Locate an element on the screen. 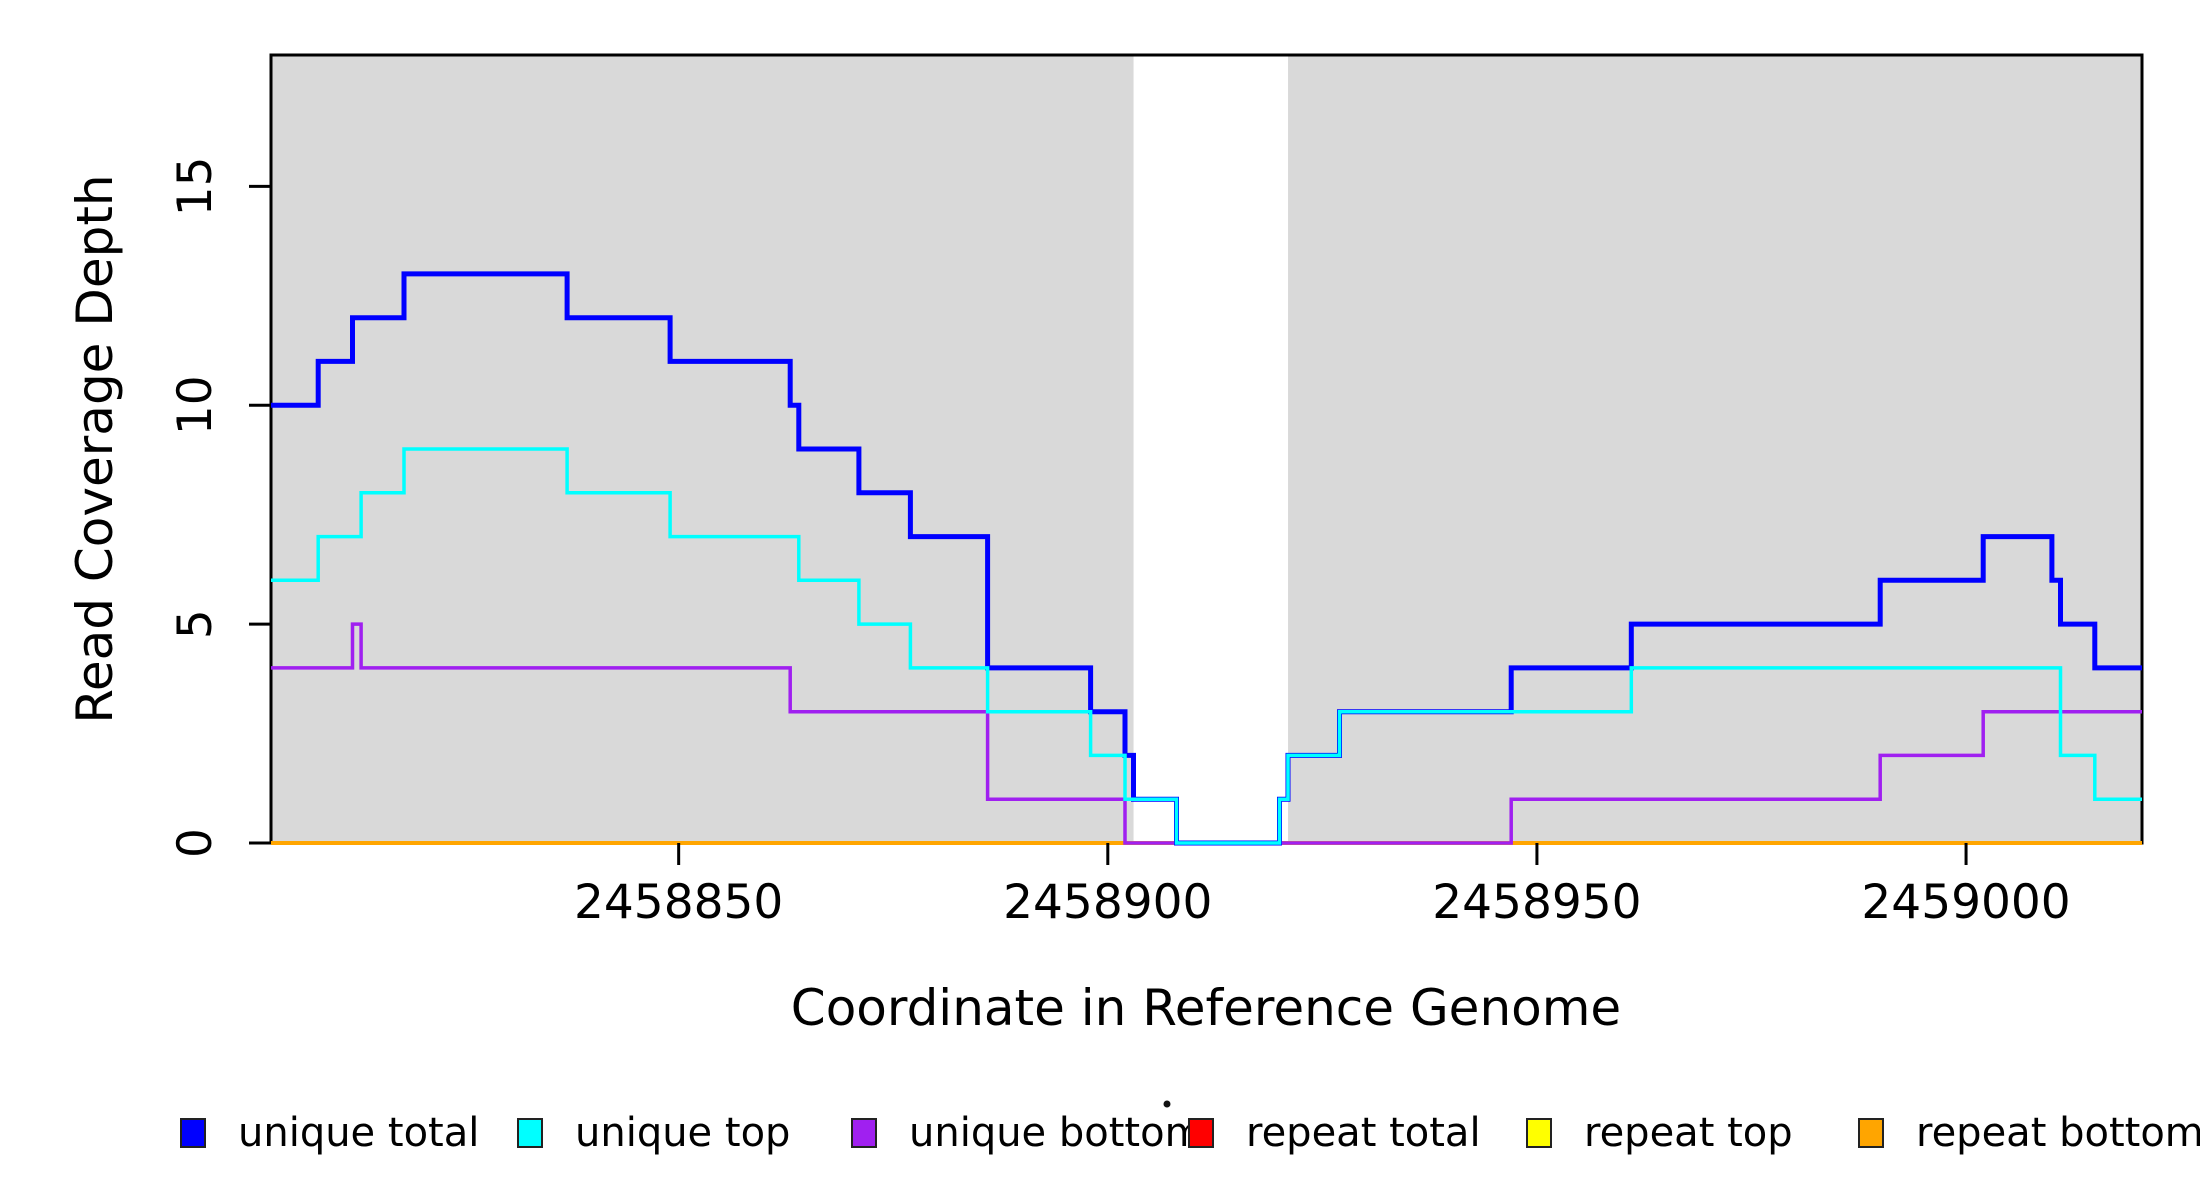 Image resolution: width=2200 pixels, height=1200 pixels. y-tick-label-0: 0 is located at coordinates (195, 843).